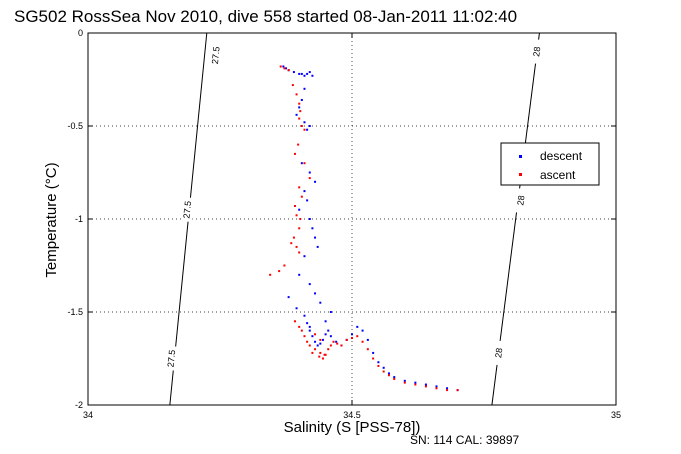  What do you see at coordinates (520, 156) in the screenshot?
I see `legend-marker-descent` at bounding box center [520, 156].